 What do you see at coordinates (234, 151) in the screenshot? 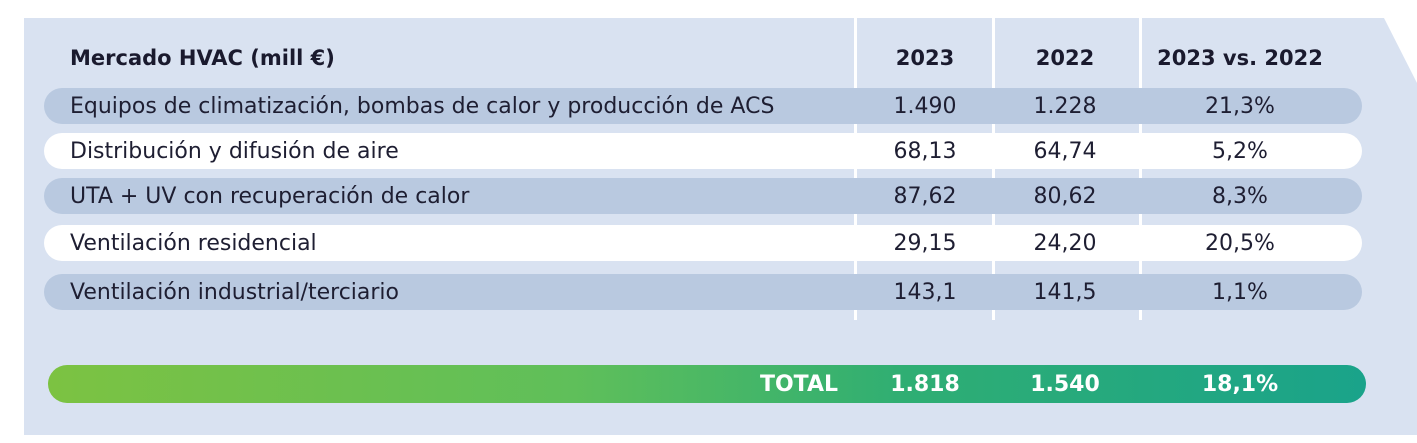
I see `row-name: Distribución y difusión de aire` at bounding box center [234, 151].